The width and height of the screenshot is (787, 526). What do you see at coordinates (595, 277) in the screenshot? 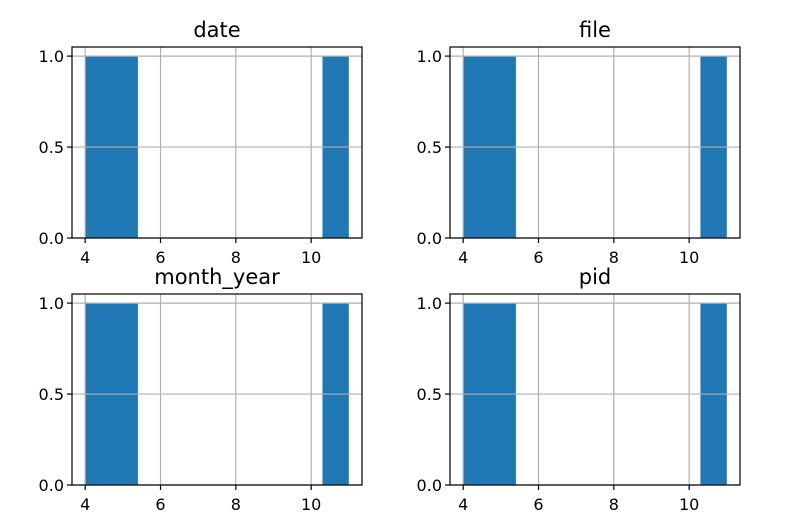
I see `subplot-title: pid` at bounding box center [595, 277].